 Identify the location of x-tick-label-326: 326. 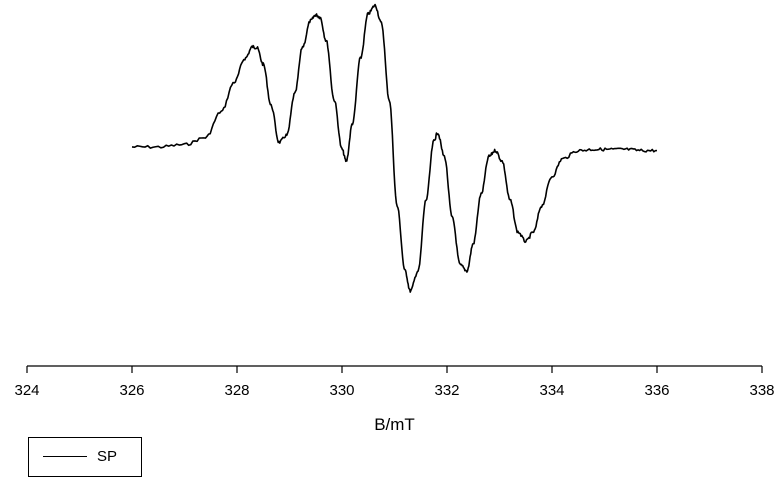
(131, 390).